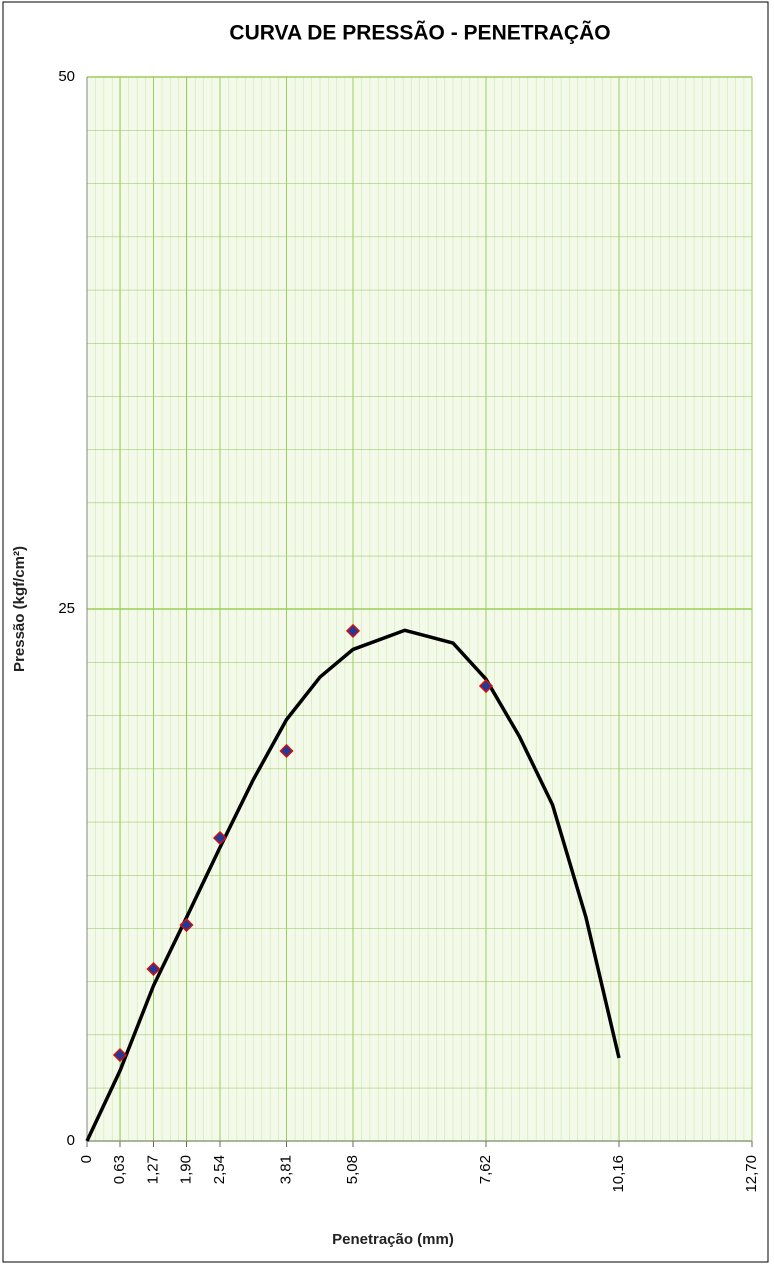 Image resolution: width=774 pixels, height=1264 pixels. Describe the element at coordinates (419, 33) in the screenshot. I see `chart-title: CURVA DE PRESSÃO - PENETRAÇÃO` at that location.